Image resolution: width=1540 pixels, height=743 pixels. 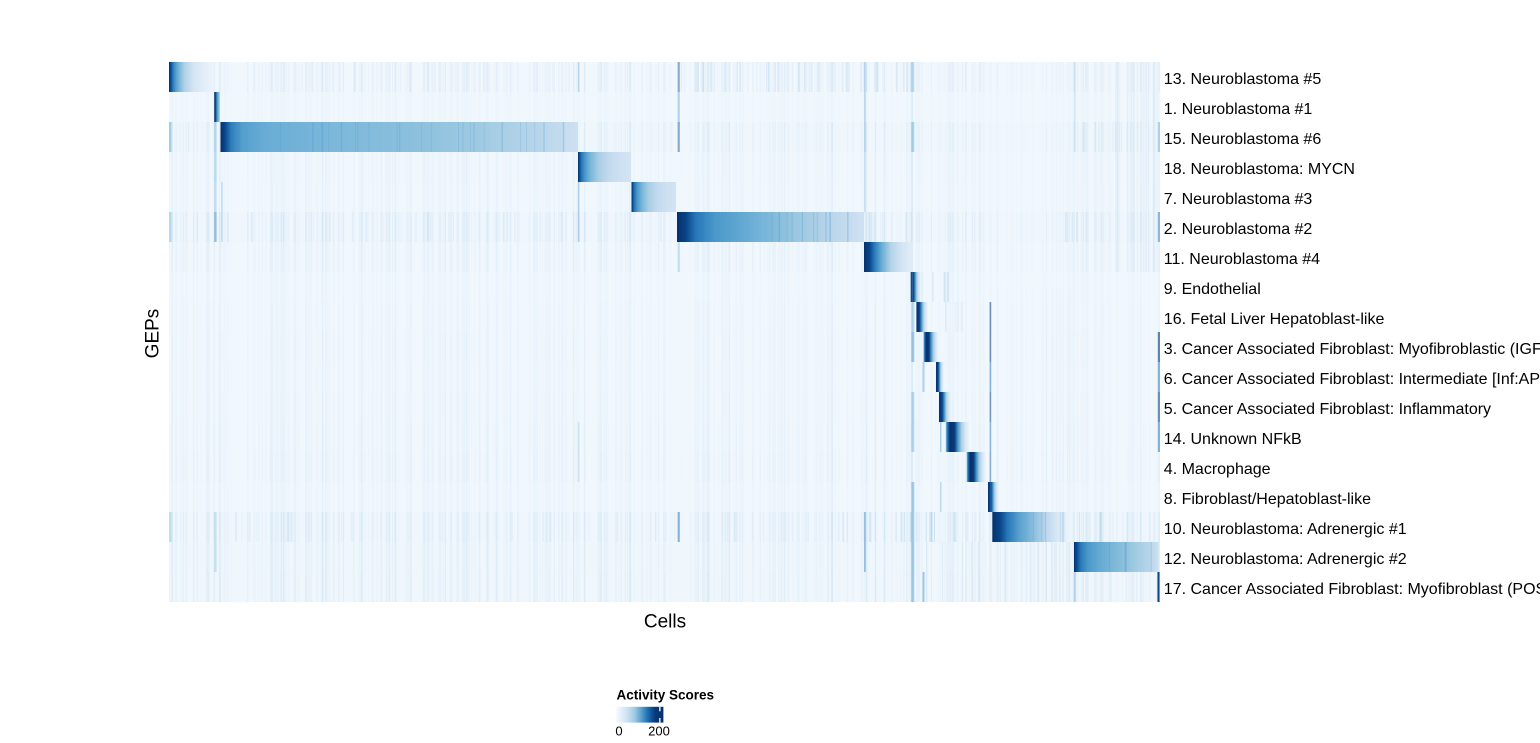 What do you see at coordinates (1238, 229) in the screenshot?
I see `svg-text: 2. Neuroblastoma #2` at bounding box center [1238, 229].